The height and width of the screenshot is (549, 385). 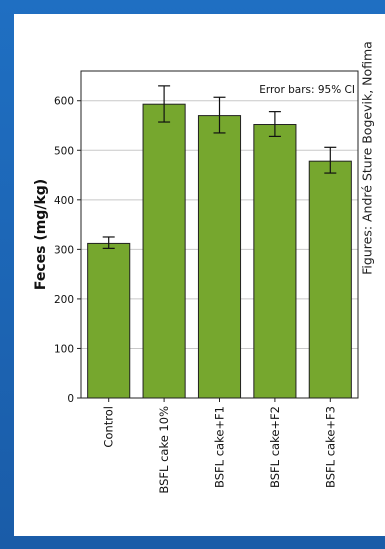 What do you see at coordinates (64, 102) in the screenshot?
I see `y-tick-label: 600` at bounding box center [64, 102].